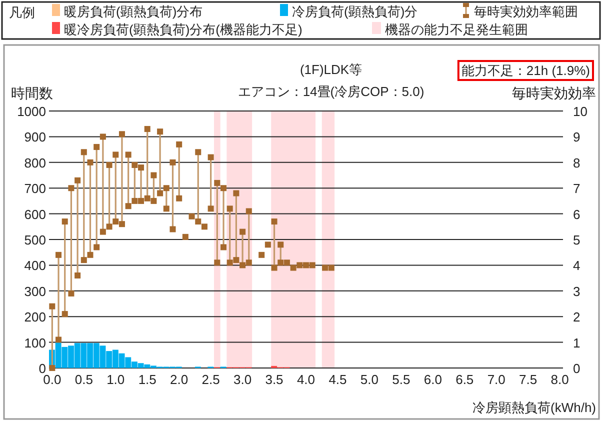 The height and width of the screenshot is (424, 603). Describe the element at coordinates (576, 240) in the screenshot. I see `y2-tick-label: 5` at that location.